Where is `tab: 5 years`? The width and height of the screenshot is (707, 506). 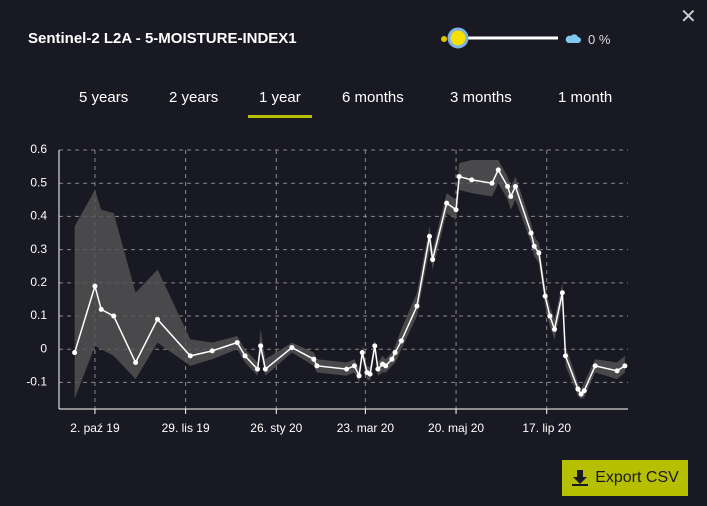 tab: 5 years is located at coordinates (104, 97).